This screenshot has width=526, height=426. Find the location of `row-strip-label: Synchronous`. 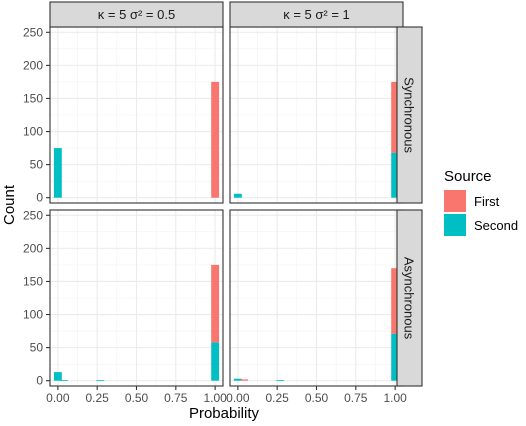

row-strip-label: Synchronous is located at coordinates (409, 115).